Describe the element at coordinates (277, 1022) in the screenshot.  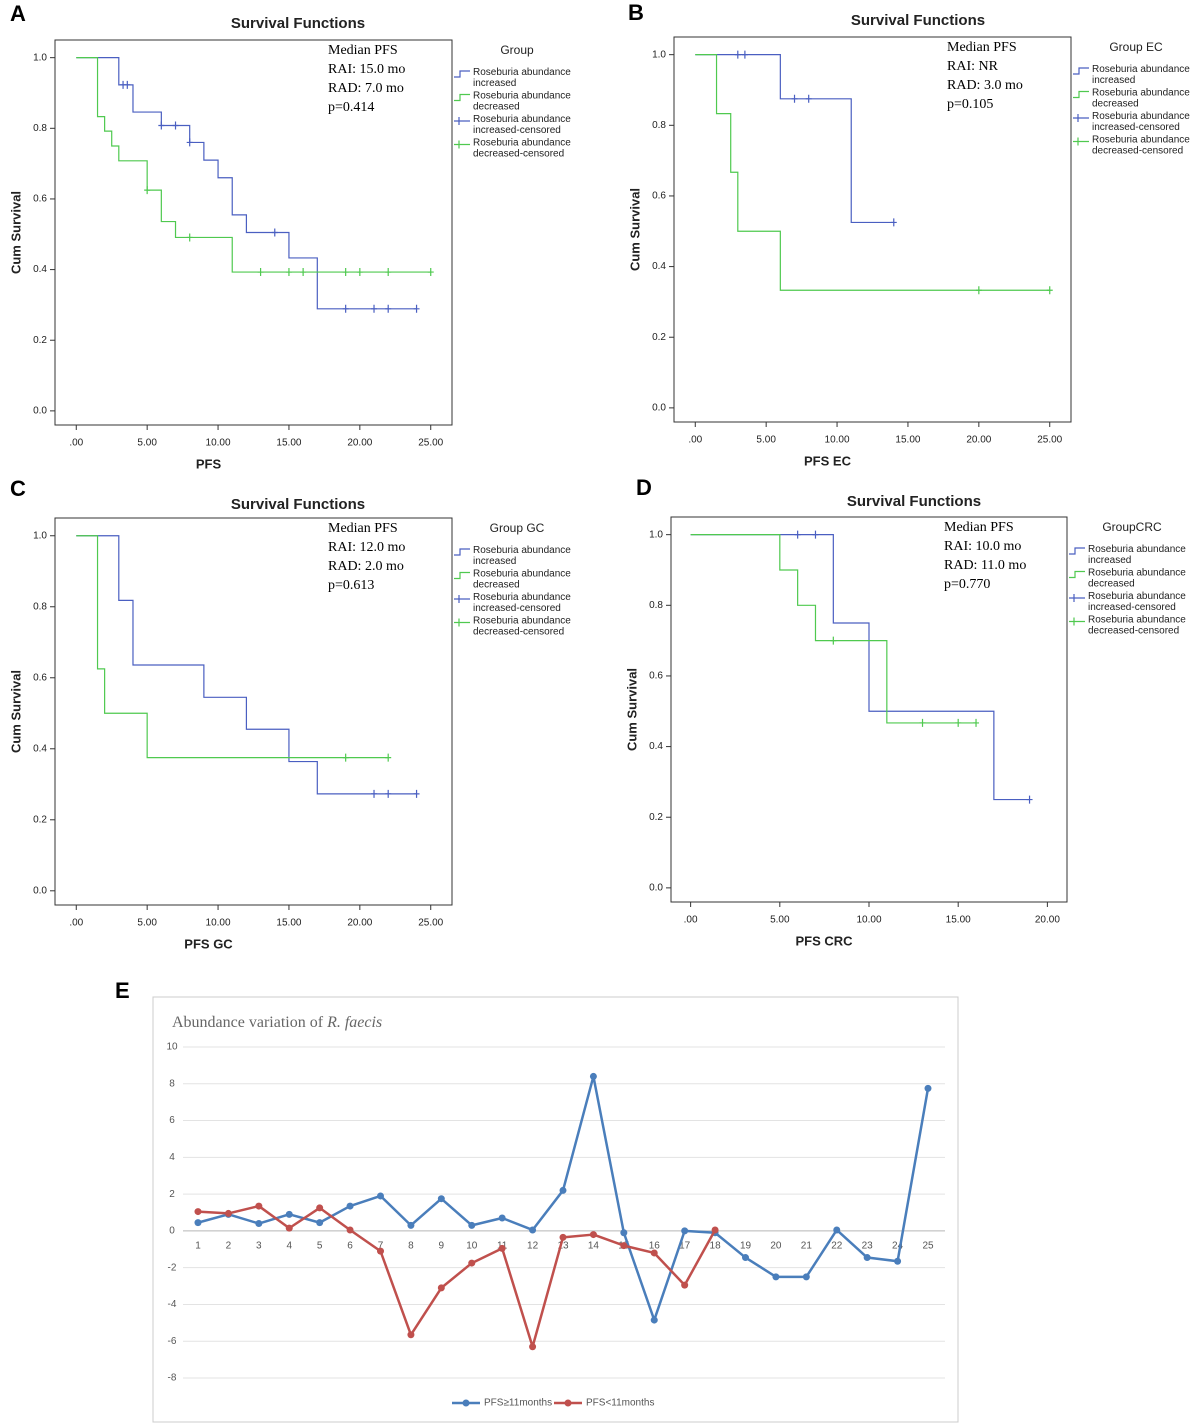
I see `chart-title: Abundance variation of R. faecis` at that location.